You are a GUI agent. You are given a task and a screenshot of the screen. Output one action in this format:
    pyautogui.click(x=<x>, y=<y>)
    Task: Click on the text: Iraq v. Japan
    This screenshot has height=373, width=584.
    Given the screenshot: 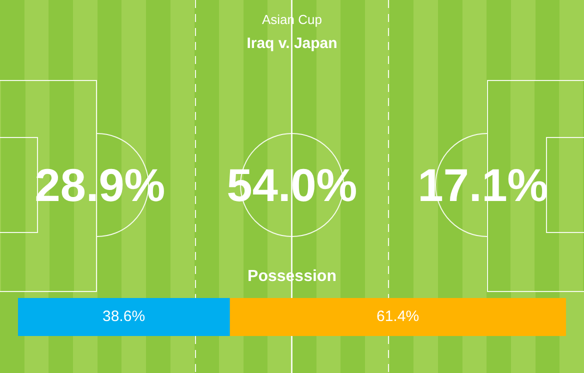 What is the action you would take?
    pyautogui.click(x=292, y=43)
    